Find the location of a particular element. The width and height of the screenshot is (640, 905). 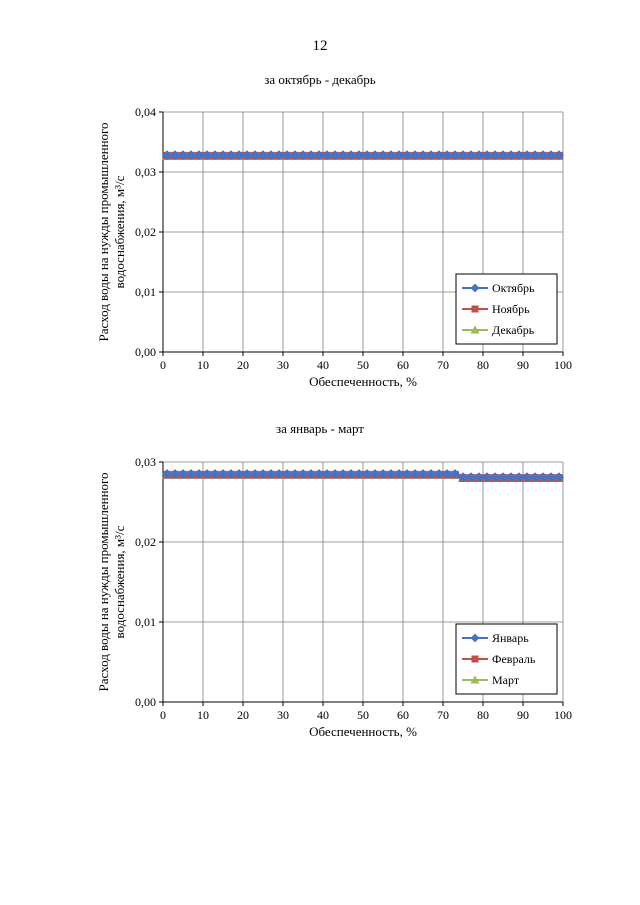

legend: Октябрь Ноябрь Декабрь is located at coordinates (506, 309).